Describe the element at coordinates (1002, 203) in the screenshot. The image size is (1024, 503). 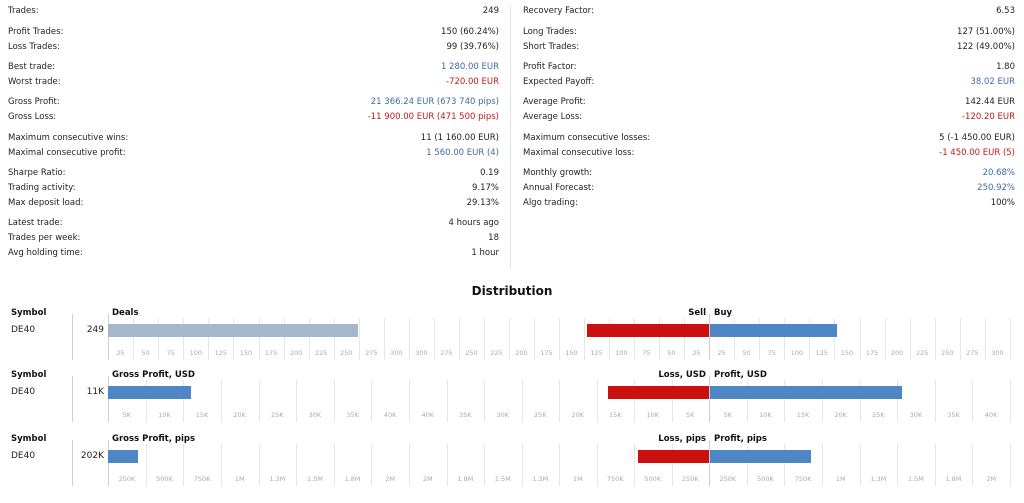
I see `stat-value: 100%` at that location.